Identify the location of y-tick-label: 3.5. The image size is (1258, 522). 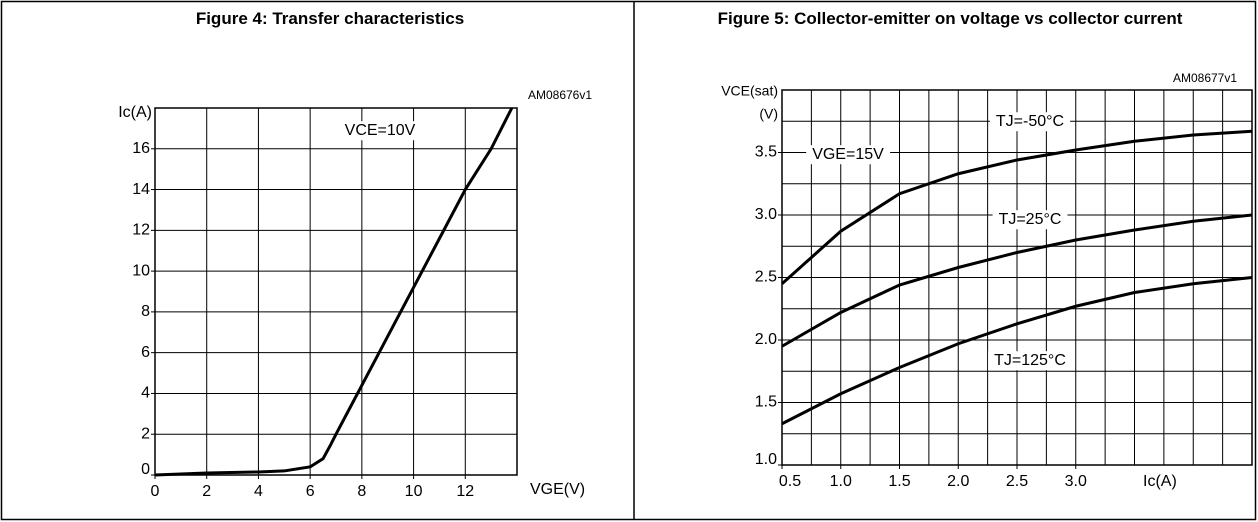
(766, 152).